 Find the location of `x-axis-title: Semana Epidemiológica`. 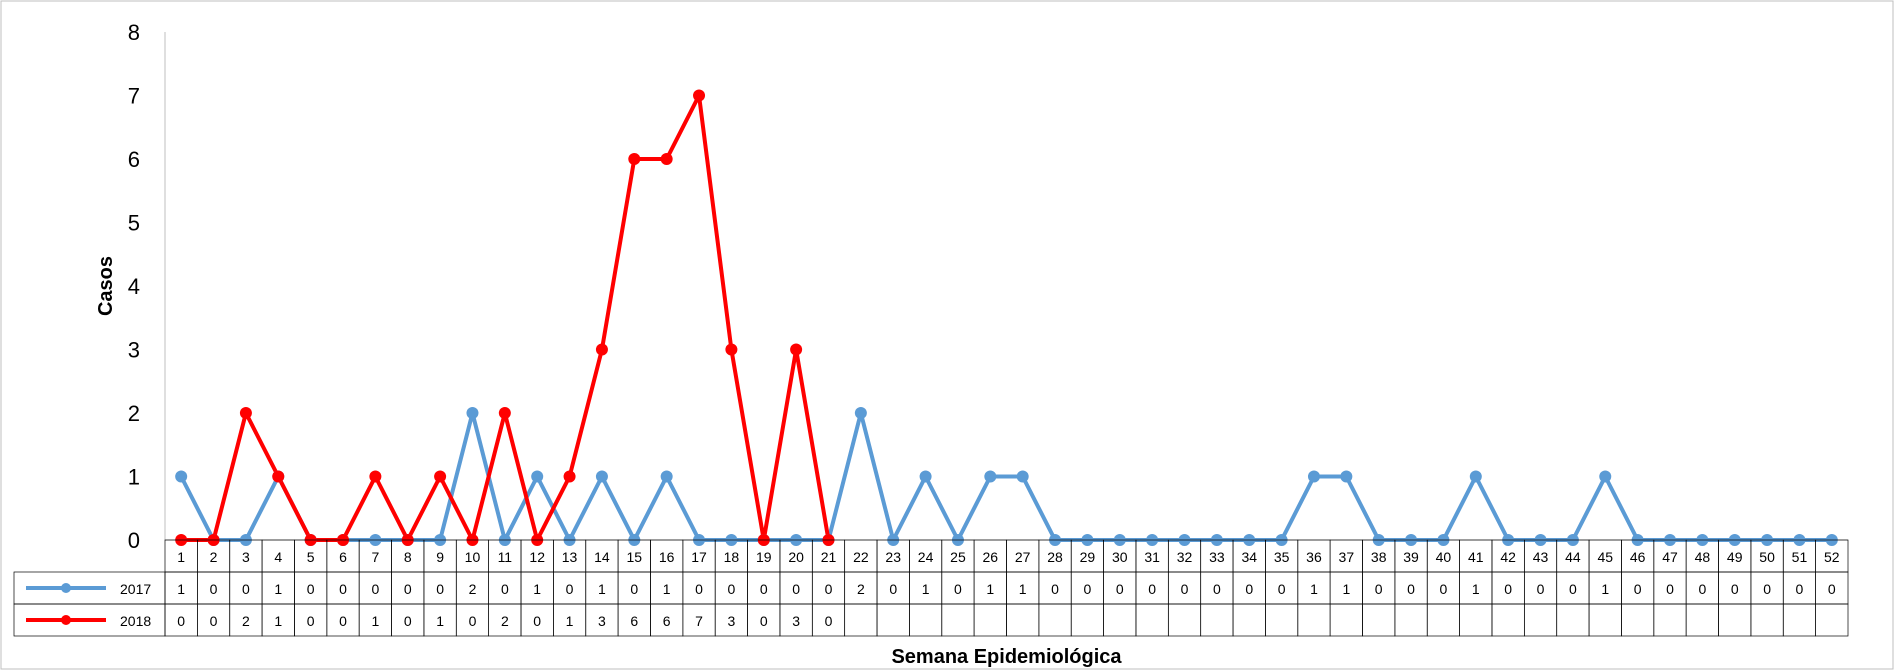

x-axis-title: Semana Epidemiológica is located at coordinates (1006, 657).